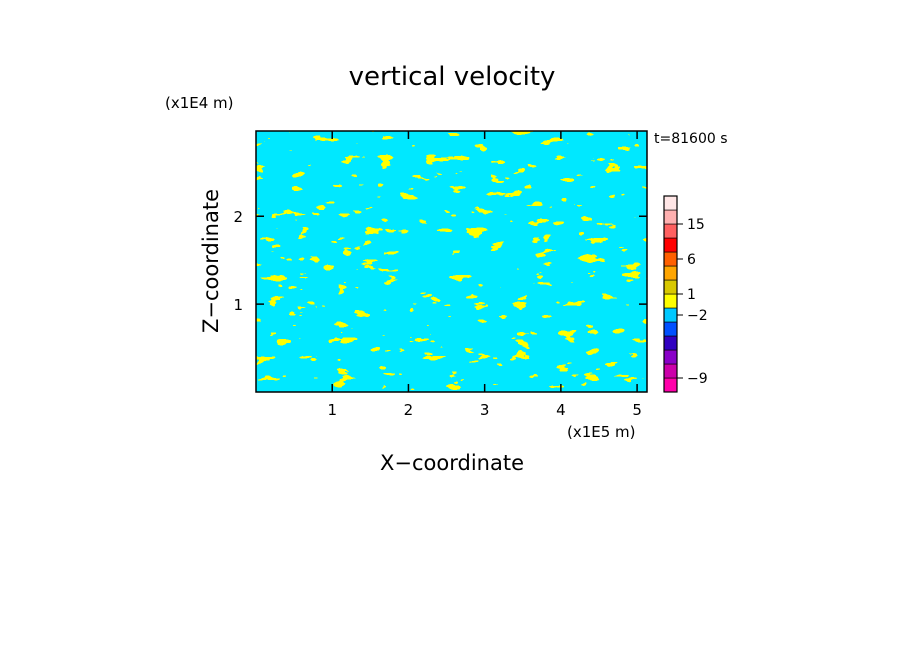 This screenshot has height=654, width=904. I want to click on y-axis: 12, so click(440, 261).